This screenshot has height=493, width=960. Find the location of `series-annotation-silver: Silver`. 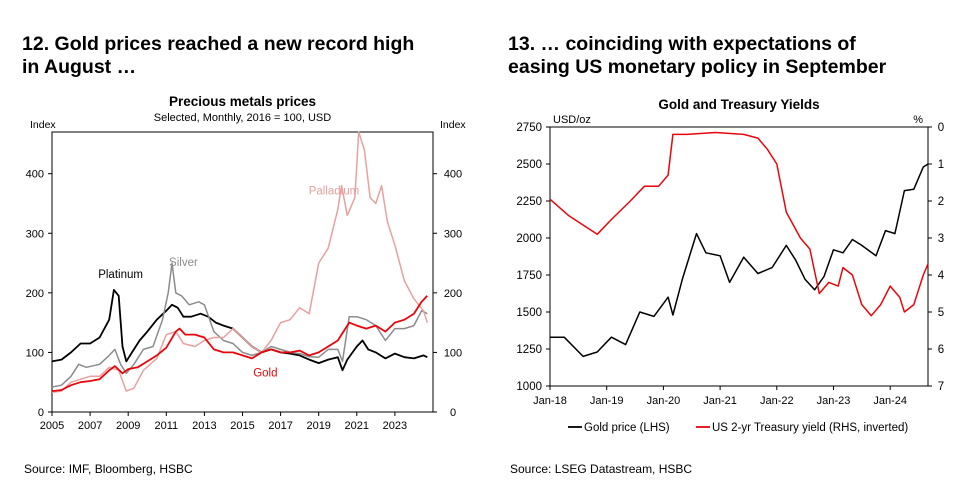

series-annotation-silver: Silver is located at coordinates (183, 263).